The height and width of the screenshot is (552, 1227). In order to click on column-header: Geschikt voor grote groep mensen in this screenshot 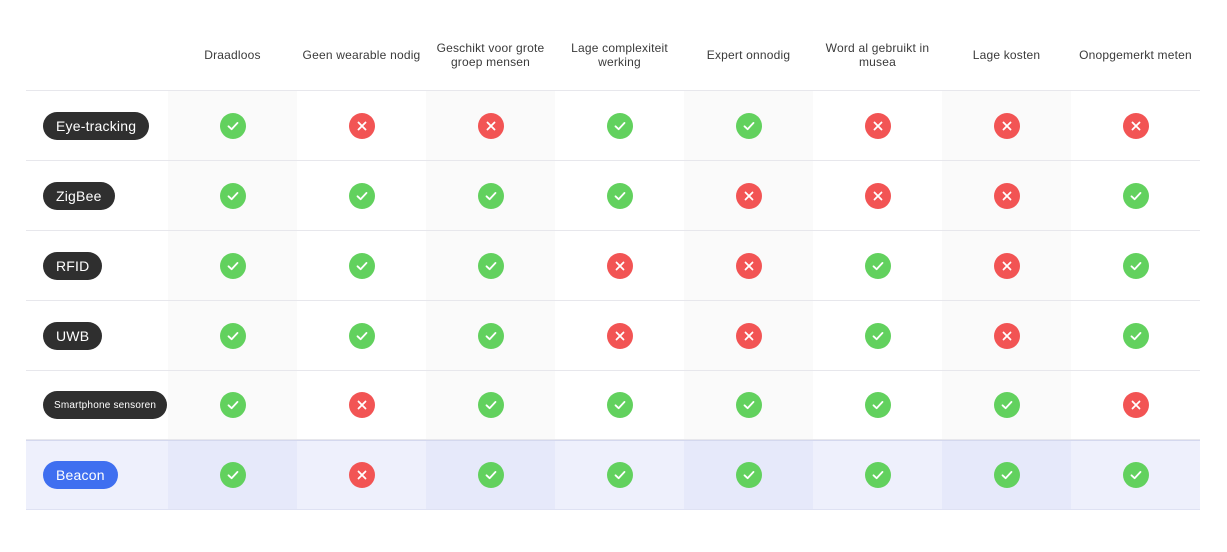, I will do `click(490, 55)`.